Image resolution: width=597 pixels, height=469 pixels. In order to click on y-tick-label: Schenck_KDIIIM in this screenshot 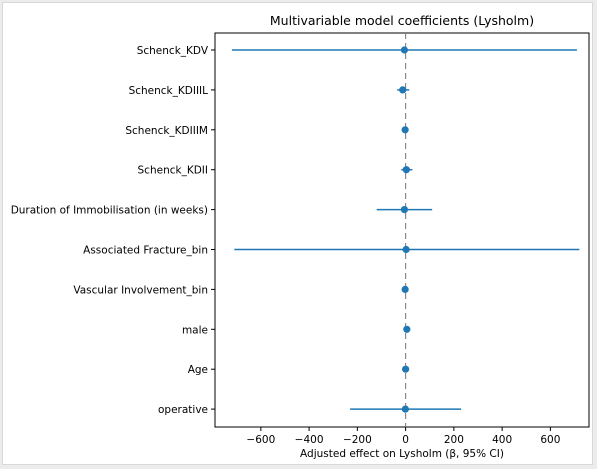, I will do `click(166, 131)`.